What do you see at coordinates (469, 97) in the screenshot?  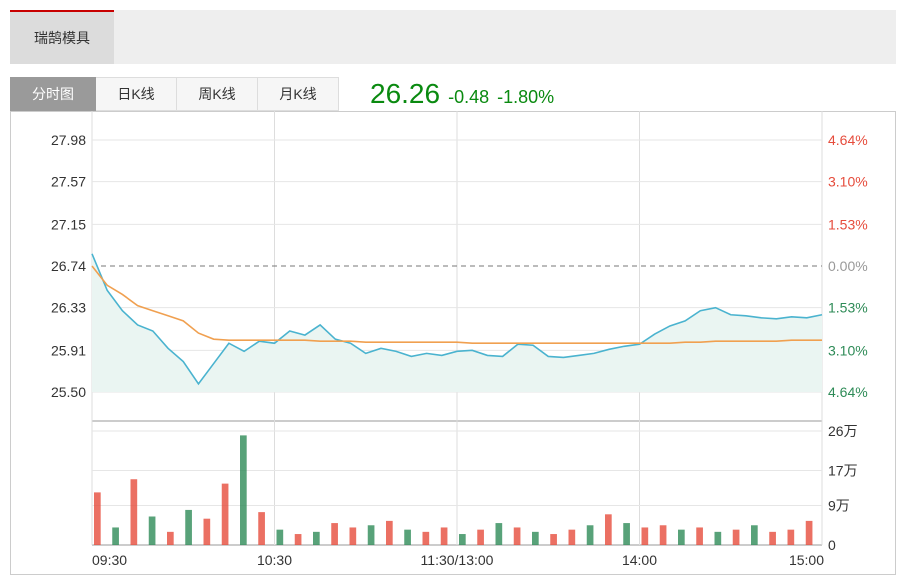 I see `price-change: -0.48` at bounding box center [469, 97].